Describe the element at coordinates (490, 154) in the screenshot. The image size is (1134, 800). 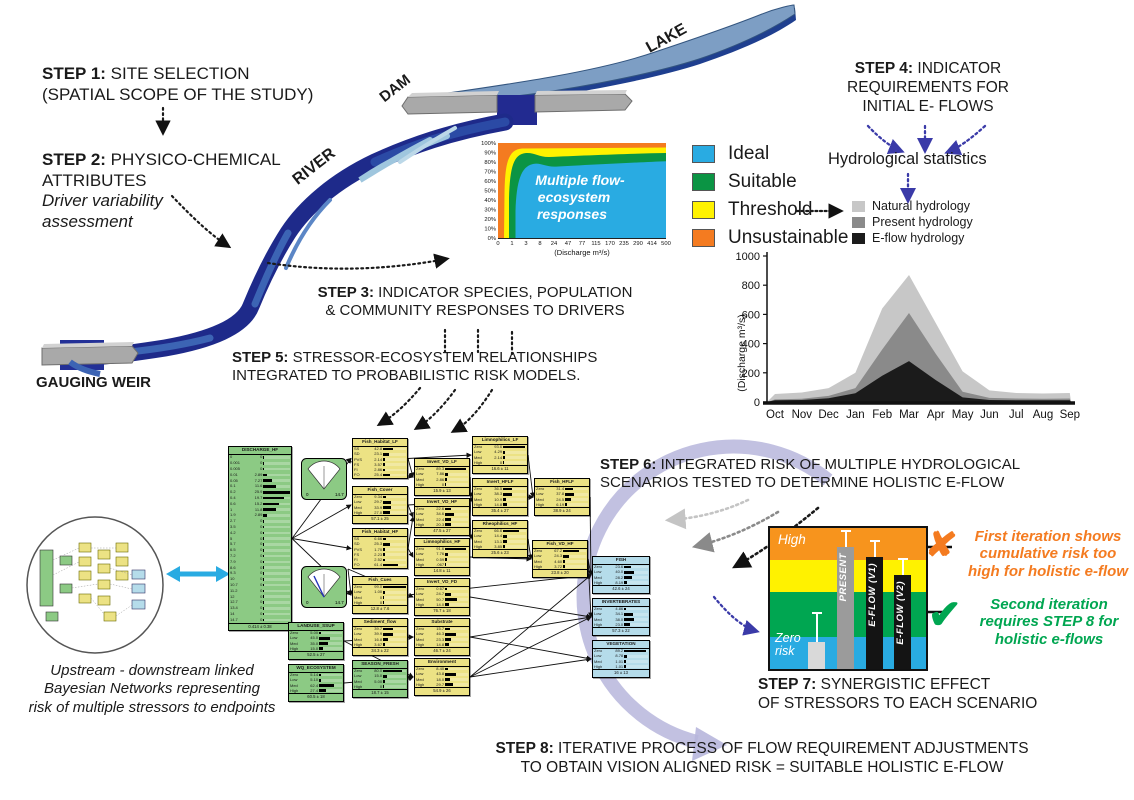
I see `svg-text: 90%` at that location.